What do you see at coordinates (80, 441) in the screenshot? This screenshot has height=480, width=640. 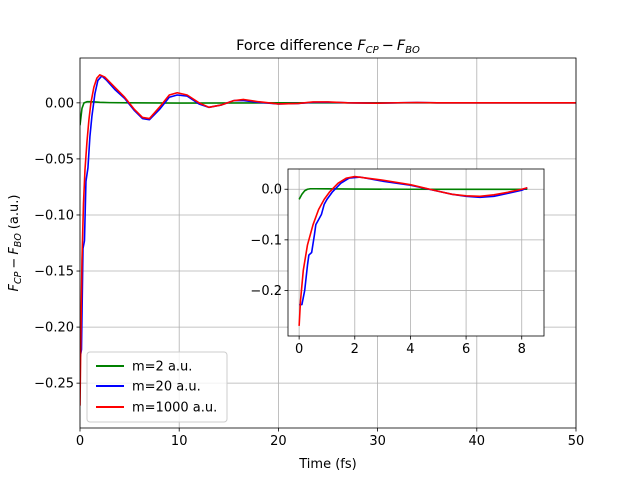 I see `main-xtick-label: 0` at bounding box center [80, 441].